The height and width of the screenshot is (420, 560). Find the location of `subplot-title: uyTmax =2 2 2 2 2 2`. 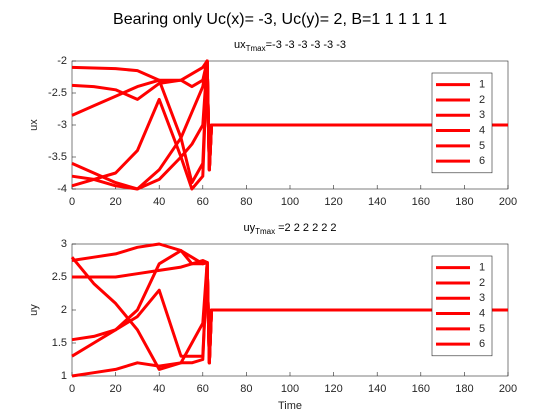

subplot-title: uyTmax =2 2 2 2 2 2 is located at coordinates (289, 229).